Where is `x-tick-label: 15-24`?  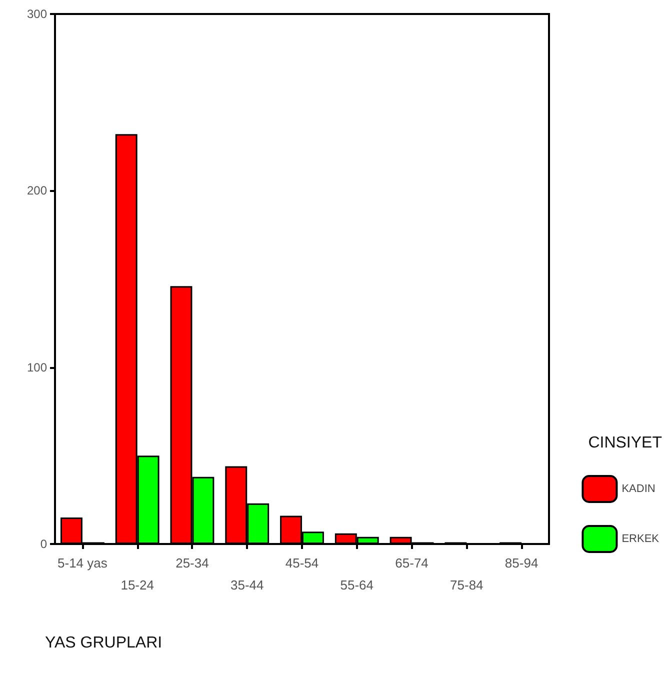 x-tick-label: 15-24 is located at coordinates (137, 585).